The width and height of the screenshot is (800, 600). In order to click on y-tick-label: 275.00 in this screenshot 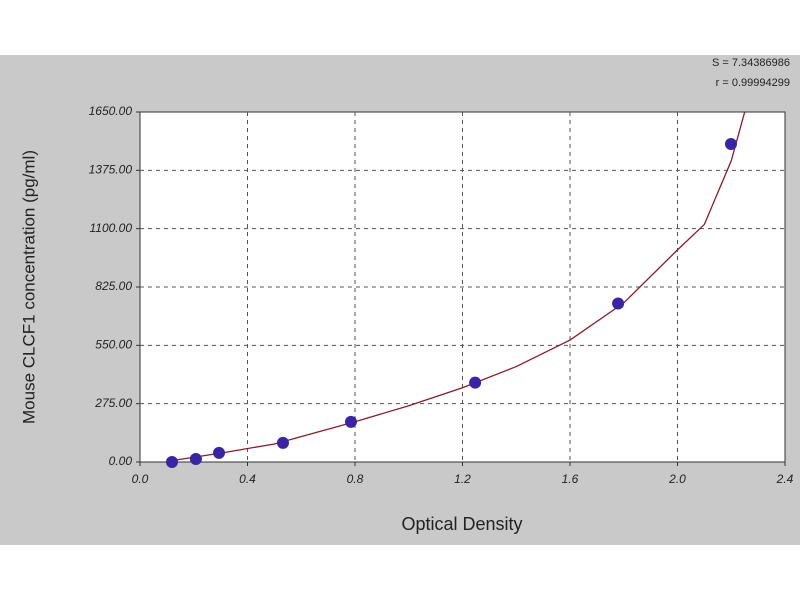, I will do `click(113, 403)`.